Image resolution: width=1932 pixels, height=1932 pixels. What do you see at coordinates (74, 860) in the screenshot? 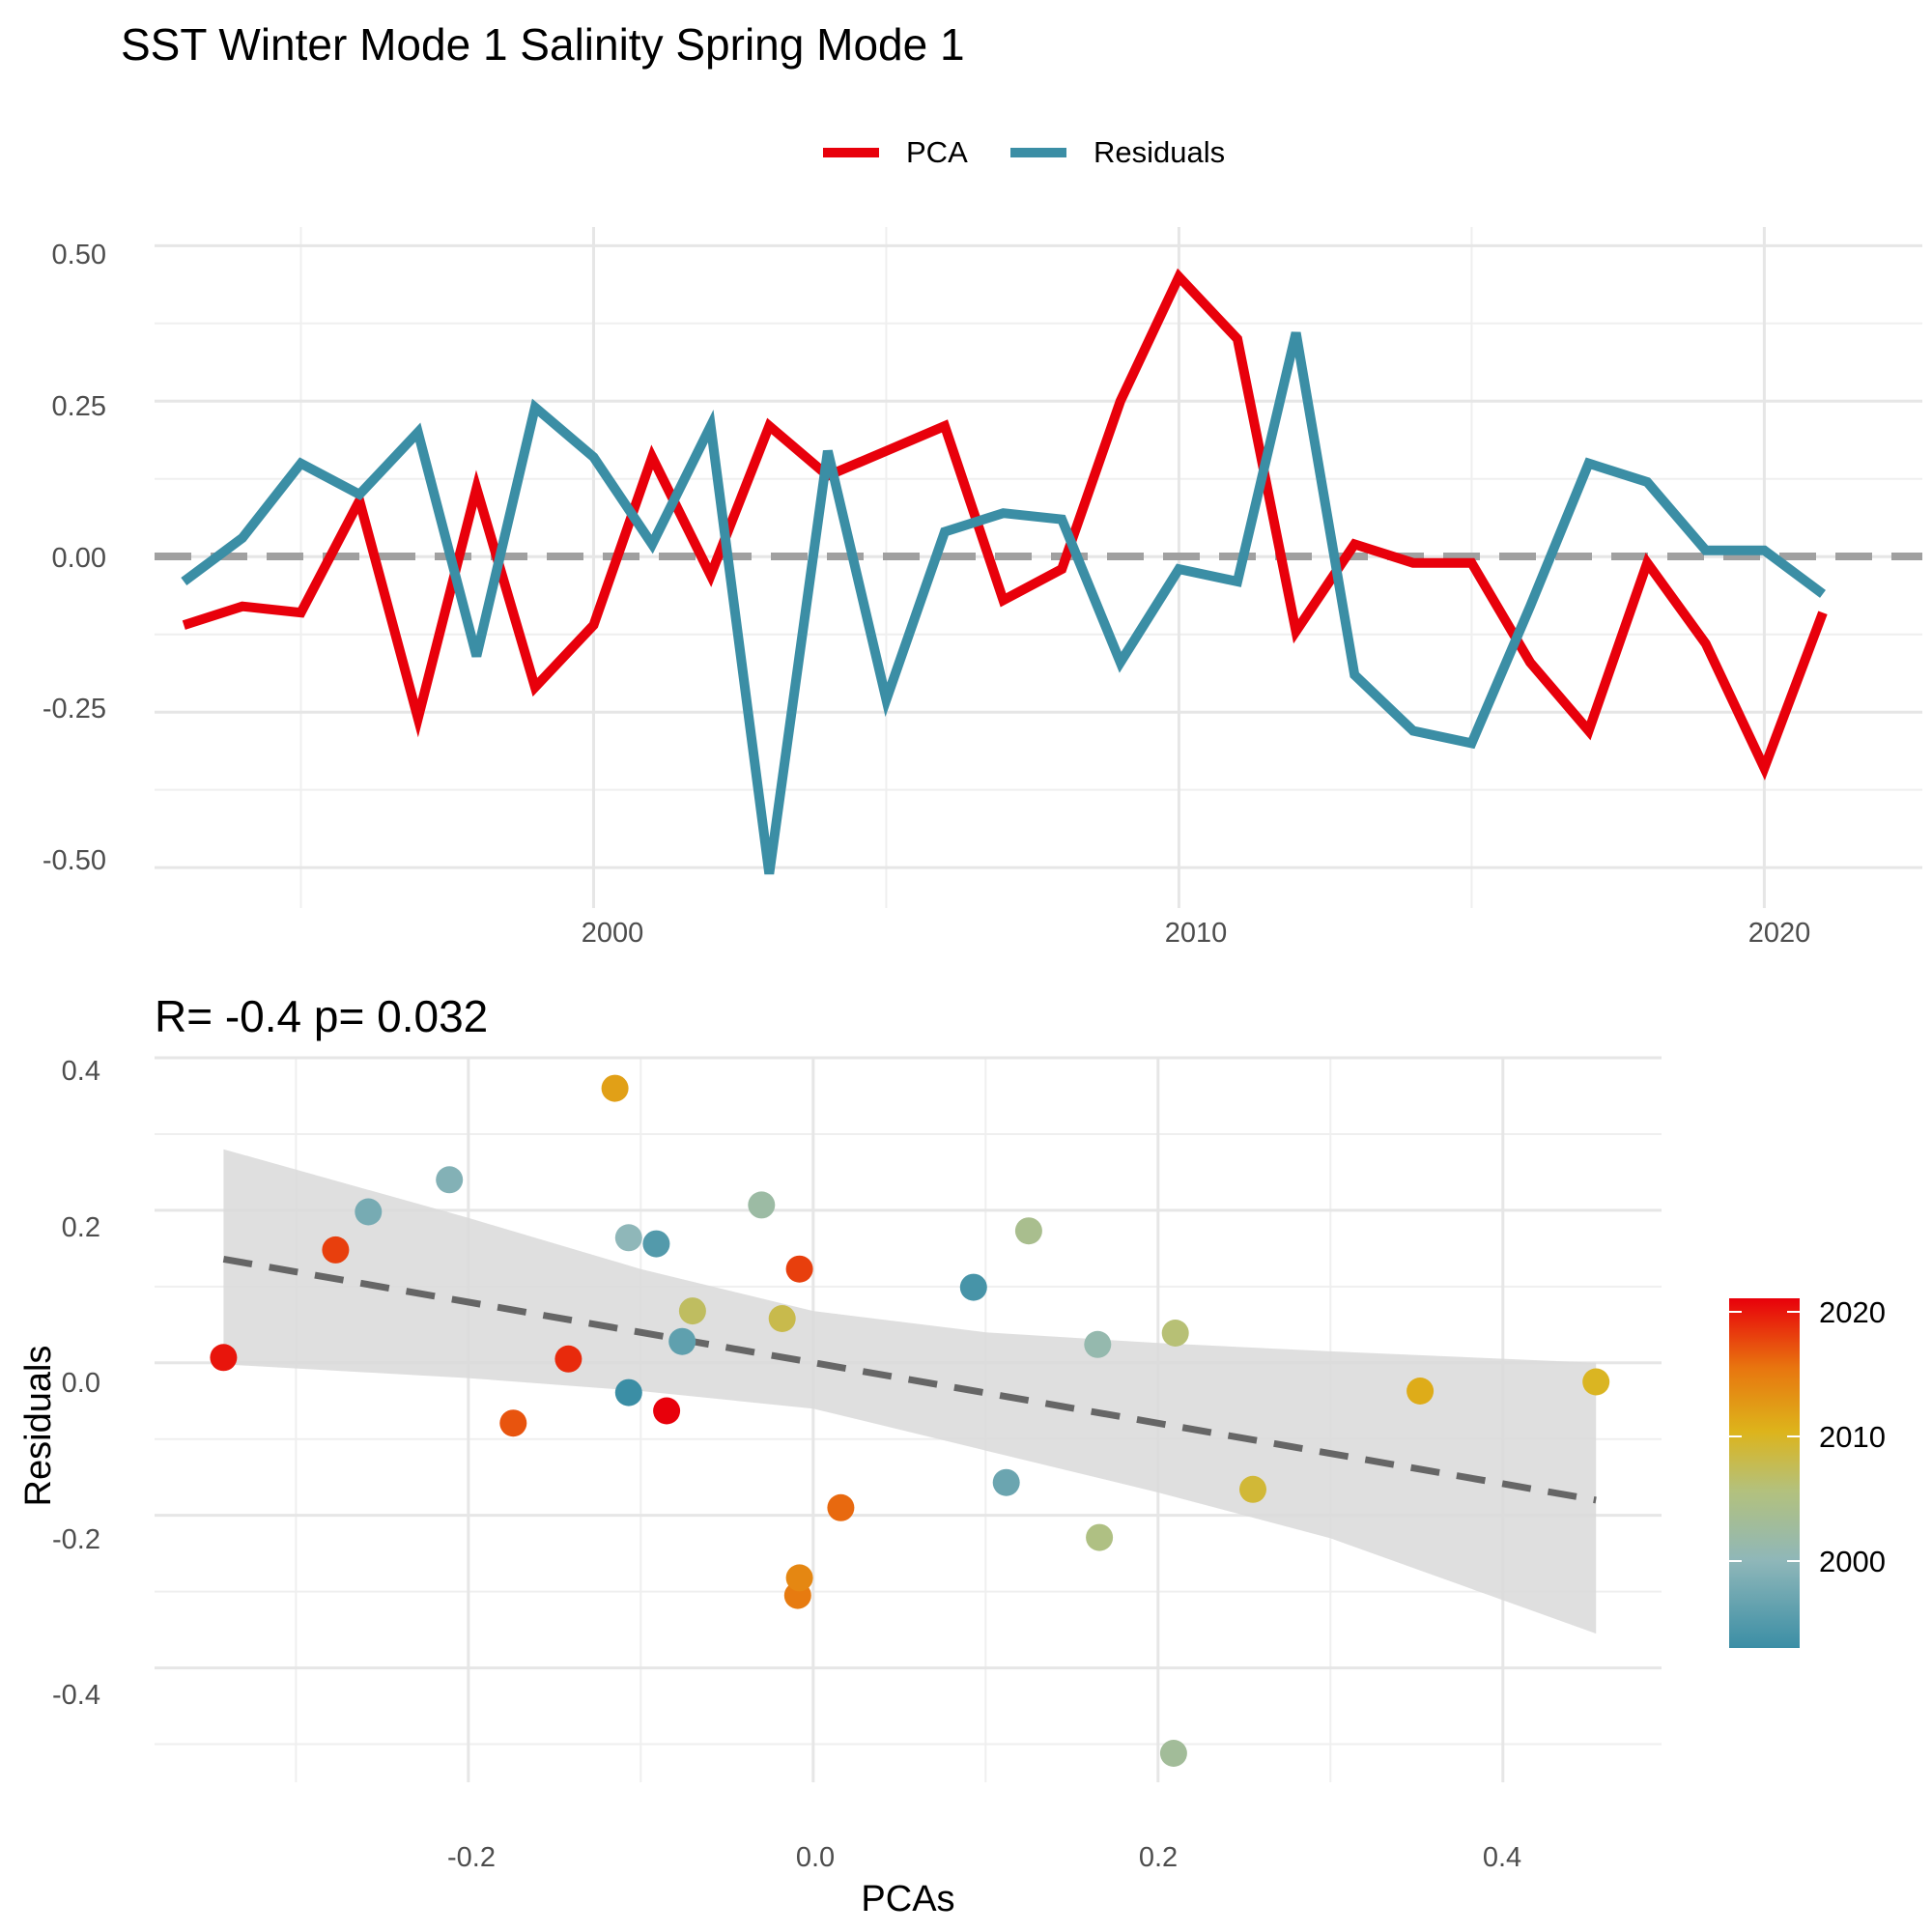
I see `y-tick-label: -0.50` at bounding box center [74, 860].